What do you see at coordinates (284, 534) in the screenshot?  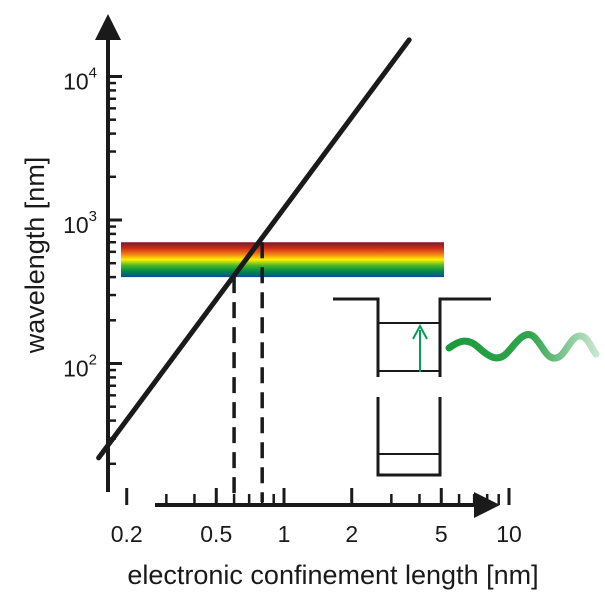 I see `x-tick-label: 1` at bounding box center [284, 534].